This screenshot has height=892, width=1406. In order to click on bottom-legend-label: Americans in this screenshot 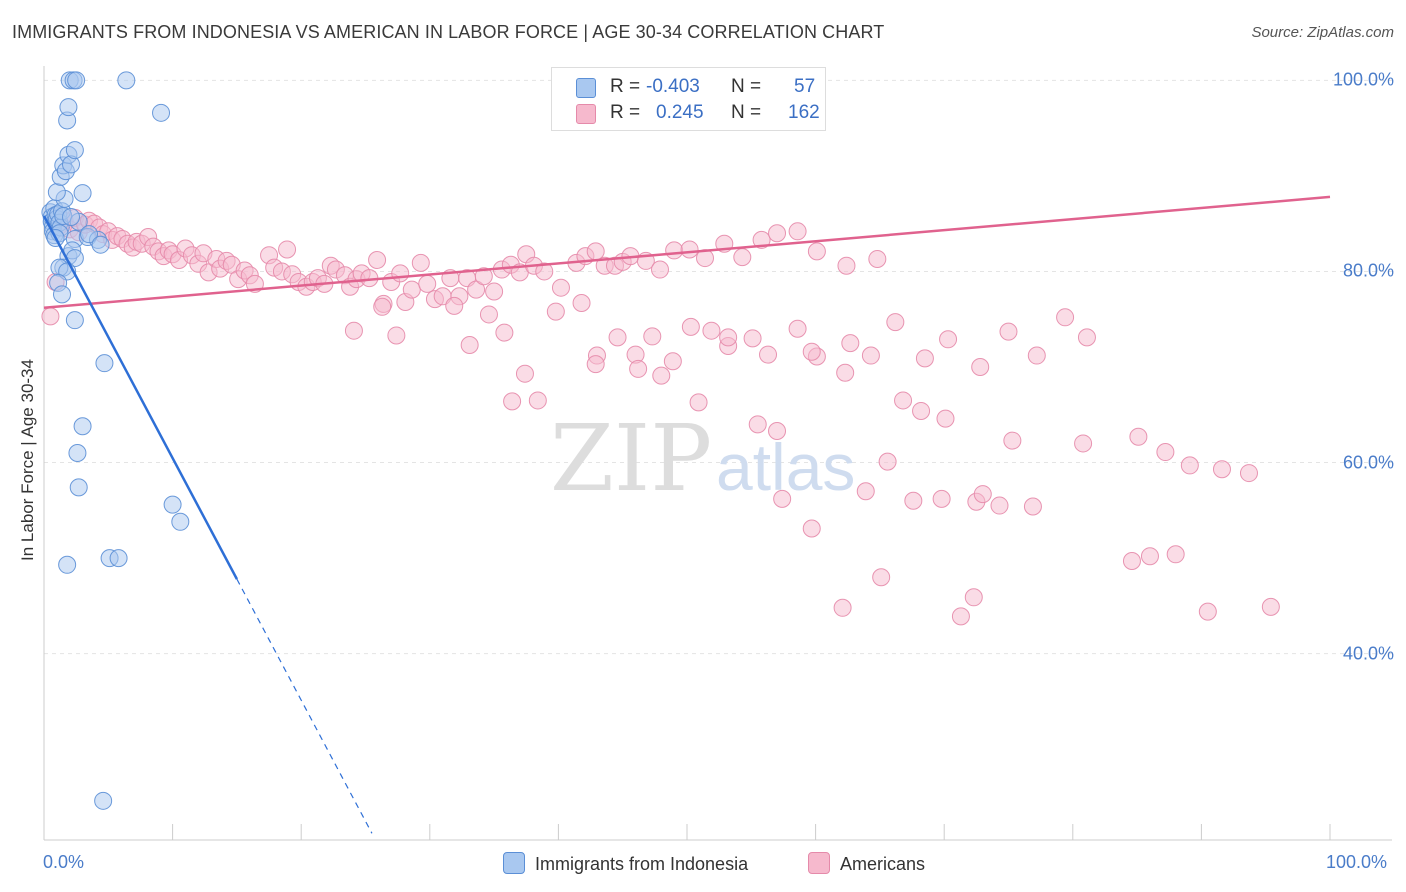, I will do `click(883, 864)`.